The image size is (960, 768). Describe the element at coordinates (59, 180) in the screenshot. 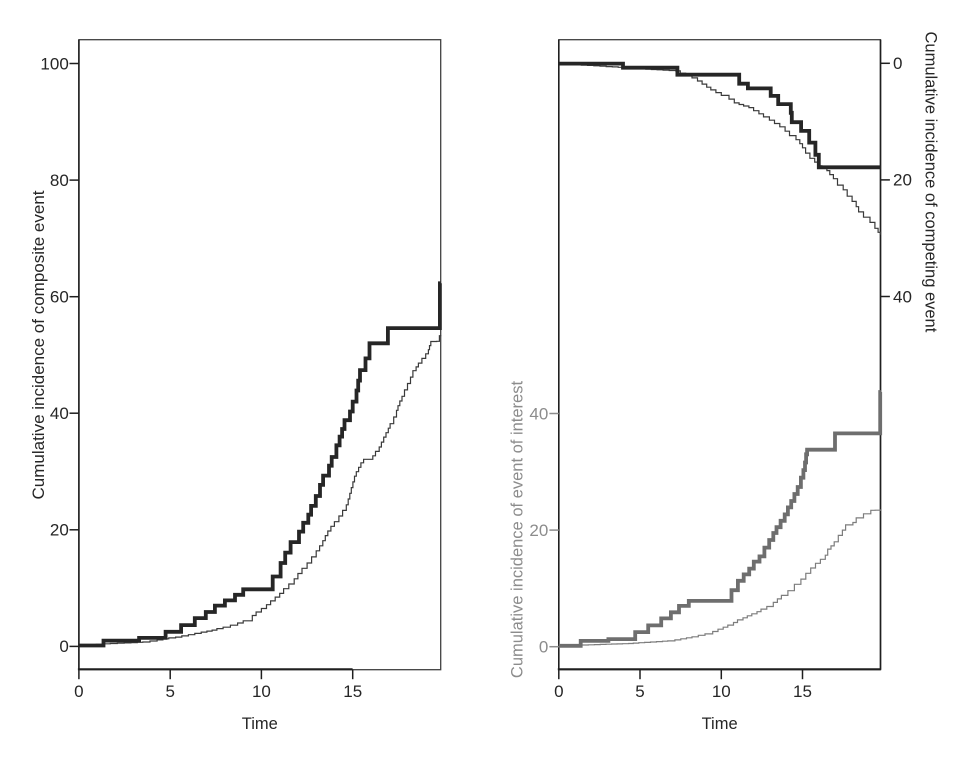

I see `svg-text: 80` at that location.